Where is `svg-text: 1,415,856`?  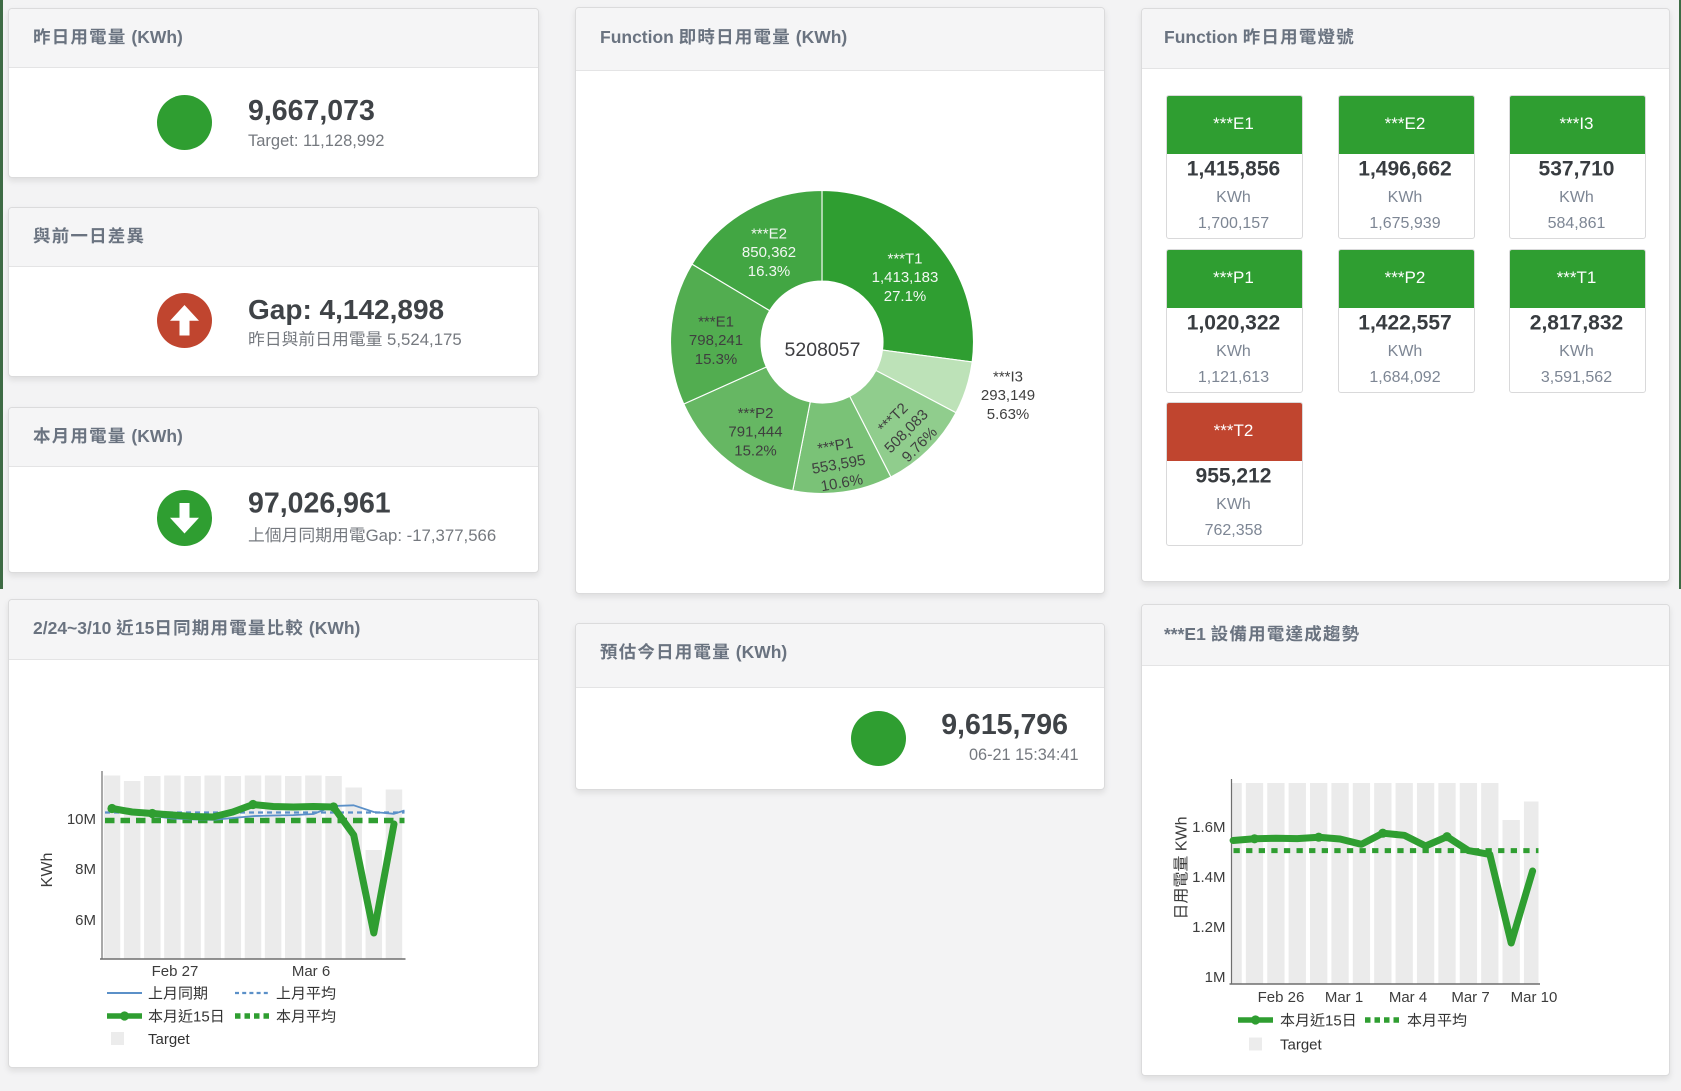
svg-text: 1,415,856 is located at coordinates (1233, 169).